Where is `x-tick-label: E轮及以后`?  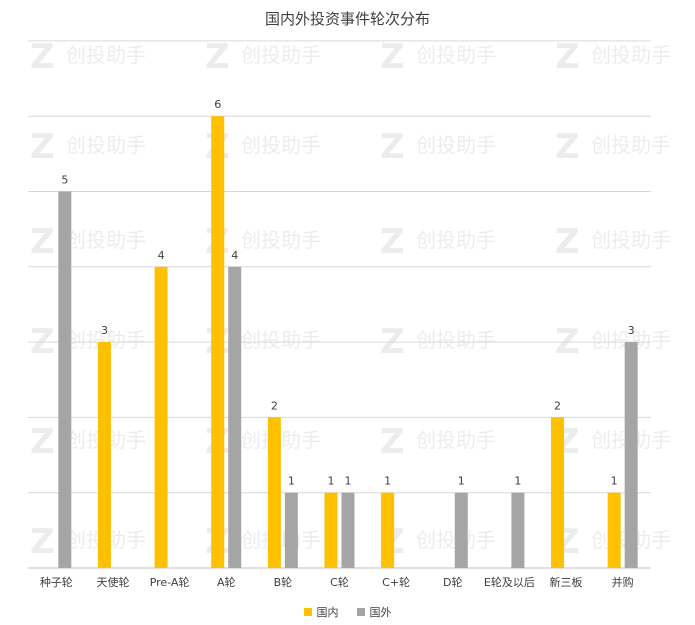
x-tick-label: E轮及以后 is located at coordinates (509, 582).